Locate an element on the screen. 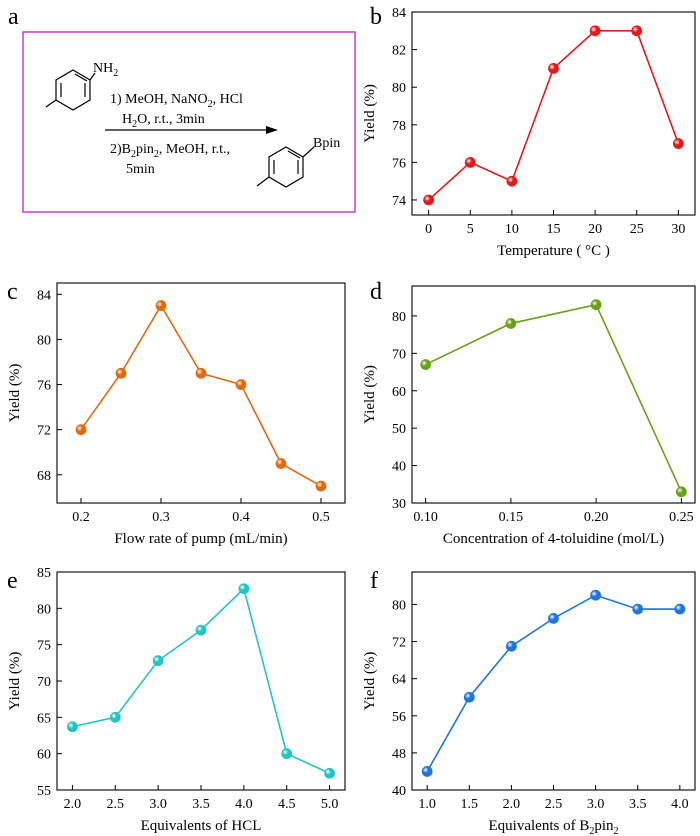 The width and height of the screenshot is (700, 836). x-tick-label: 1.0 is located at coordinates (427, 804).